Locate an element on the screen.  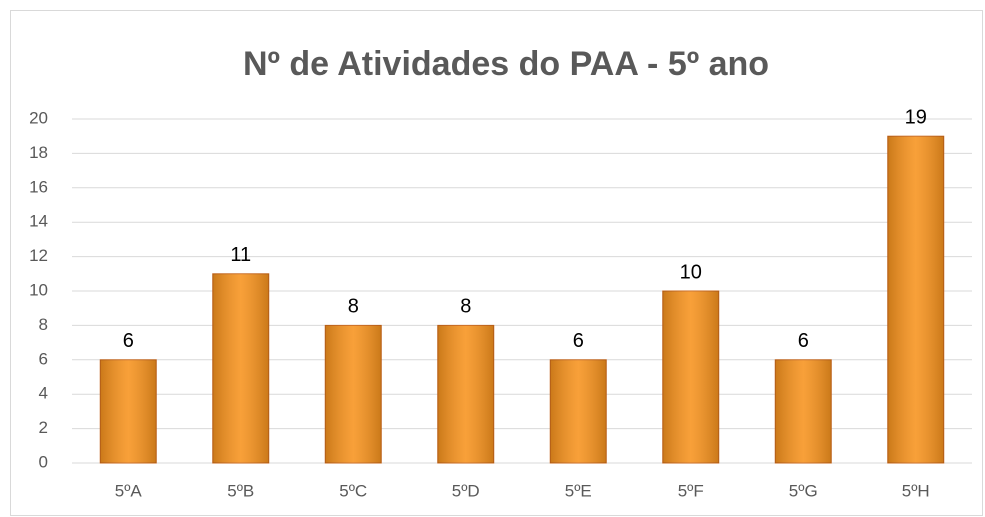
x-tick-label: 5ºA is located at coordinates (129, 490).